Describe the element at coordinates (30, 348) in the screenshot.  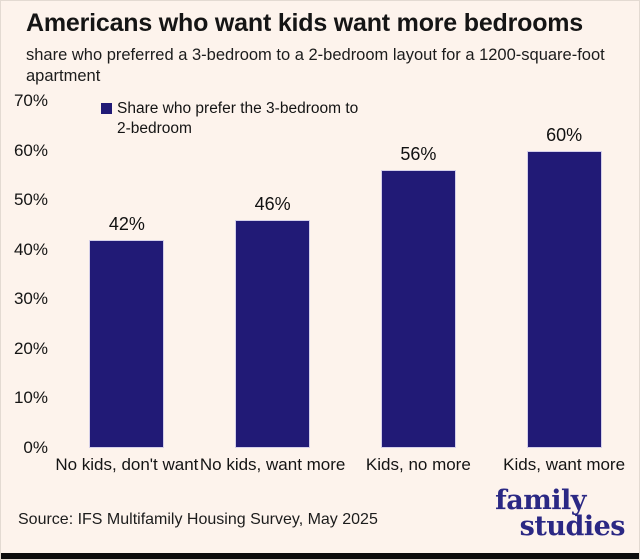
I see `y-axis-tick-label: 20%` at that location.